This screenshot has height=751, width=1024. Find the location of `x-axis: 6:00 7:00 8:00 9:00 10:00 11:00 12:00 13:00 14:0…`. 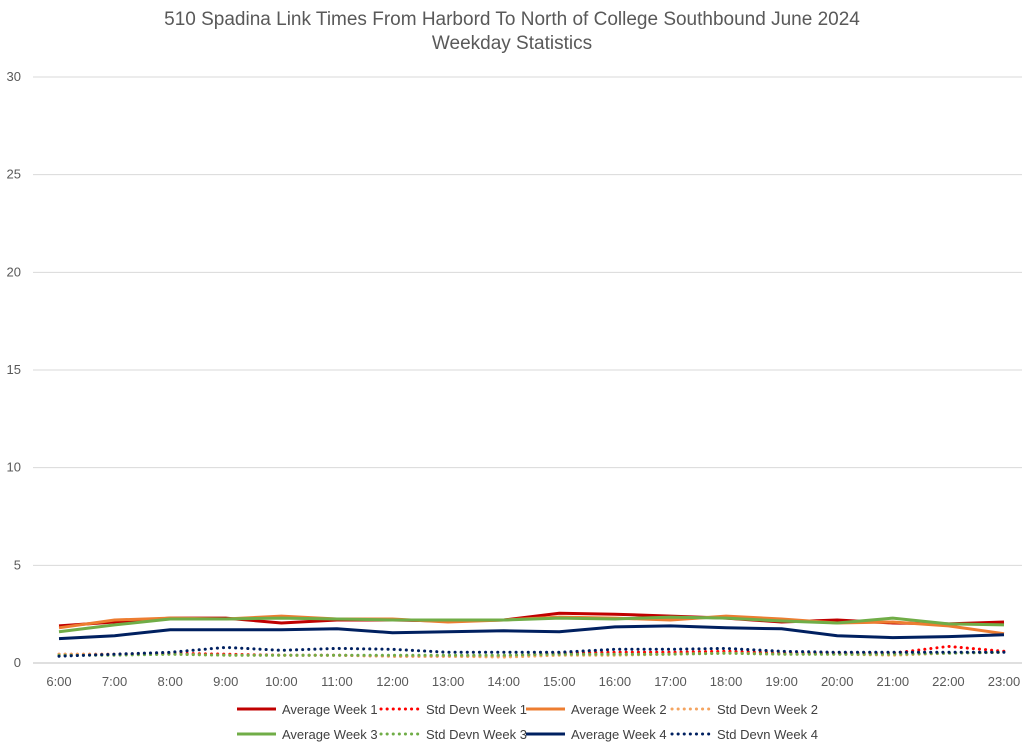

x-axis: 6:00 7:00 8:00 9:00 10:00 11:00 12:00 13:00 14:0… is located at coordinates (533, 681).